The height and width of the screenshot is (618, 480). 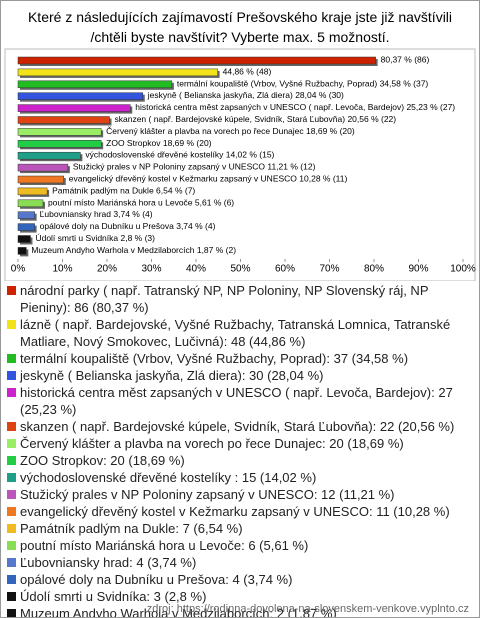 I want to click on x-tick-label: 40%, so click(x=196, y=269).